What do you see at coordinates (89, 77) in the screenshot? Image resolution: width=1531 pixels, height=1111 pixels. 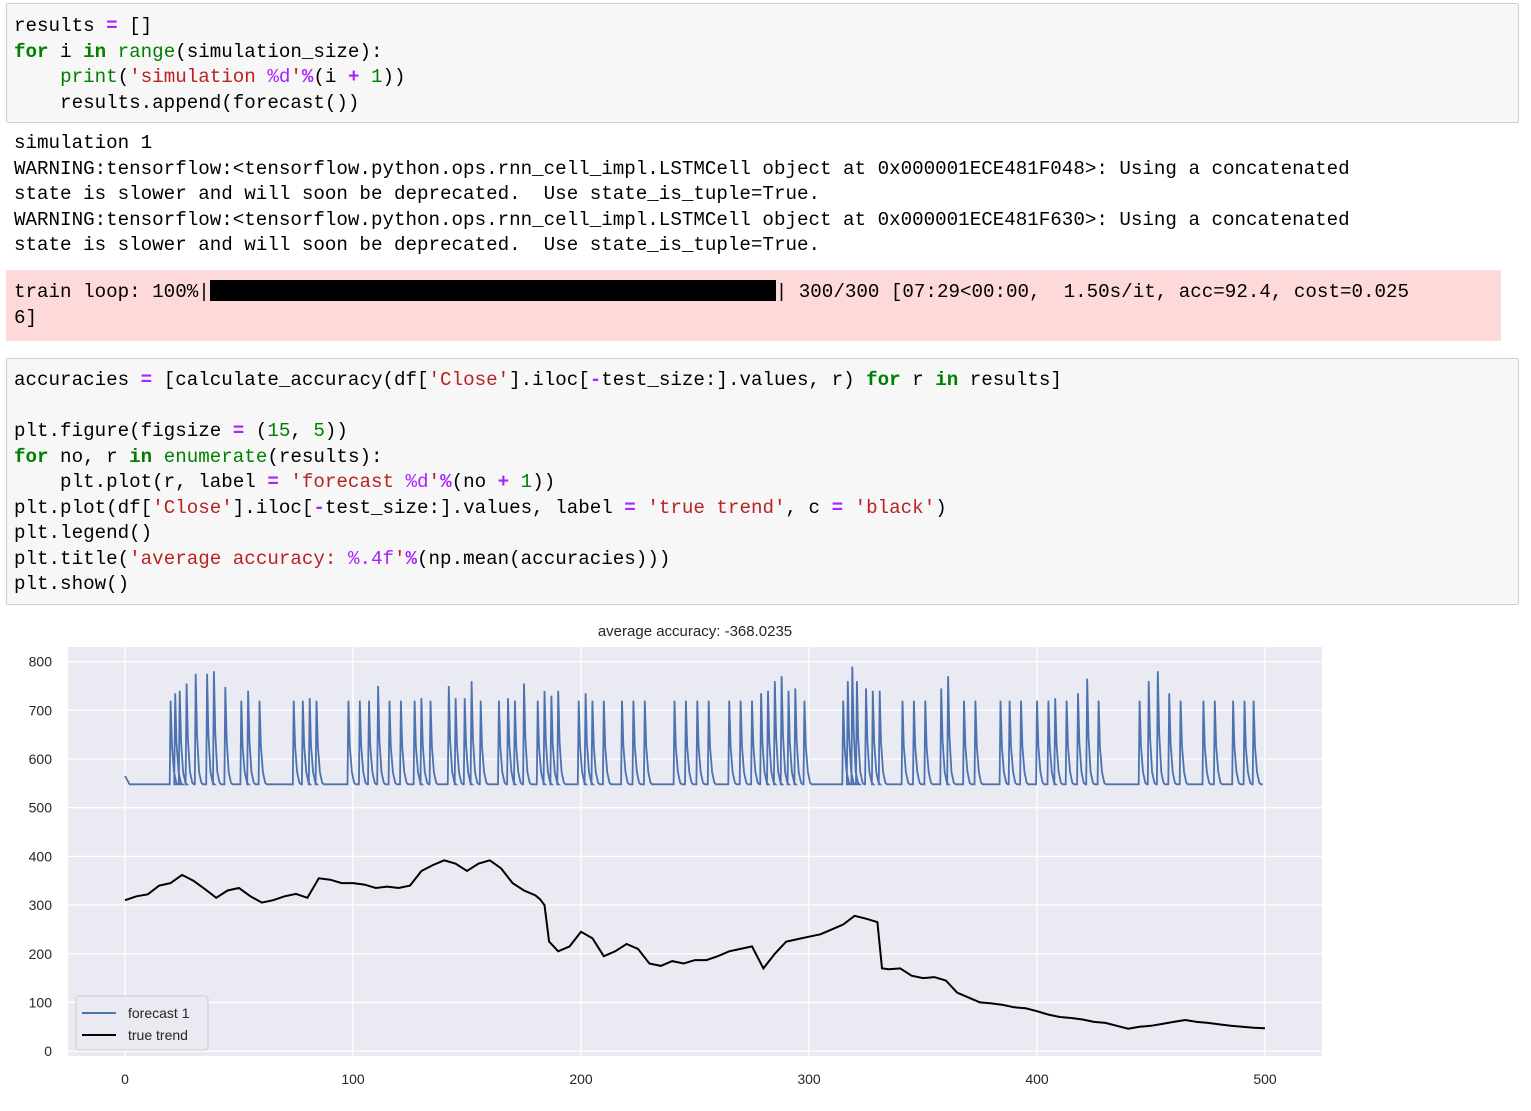 I see `code-token: print` at bounding box center [89, 77].